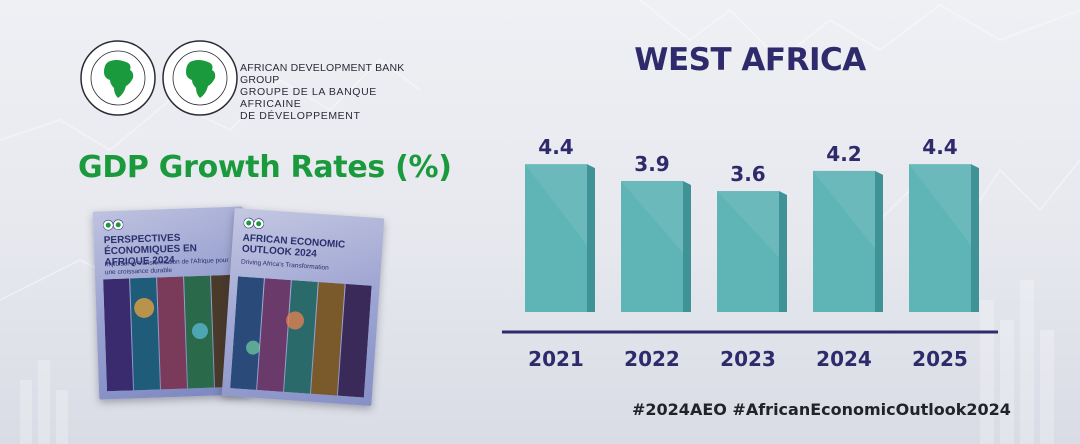  I want to click on x-tick-2023: 2023, so click(748, 359).